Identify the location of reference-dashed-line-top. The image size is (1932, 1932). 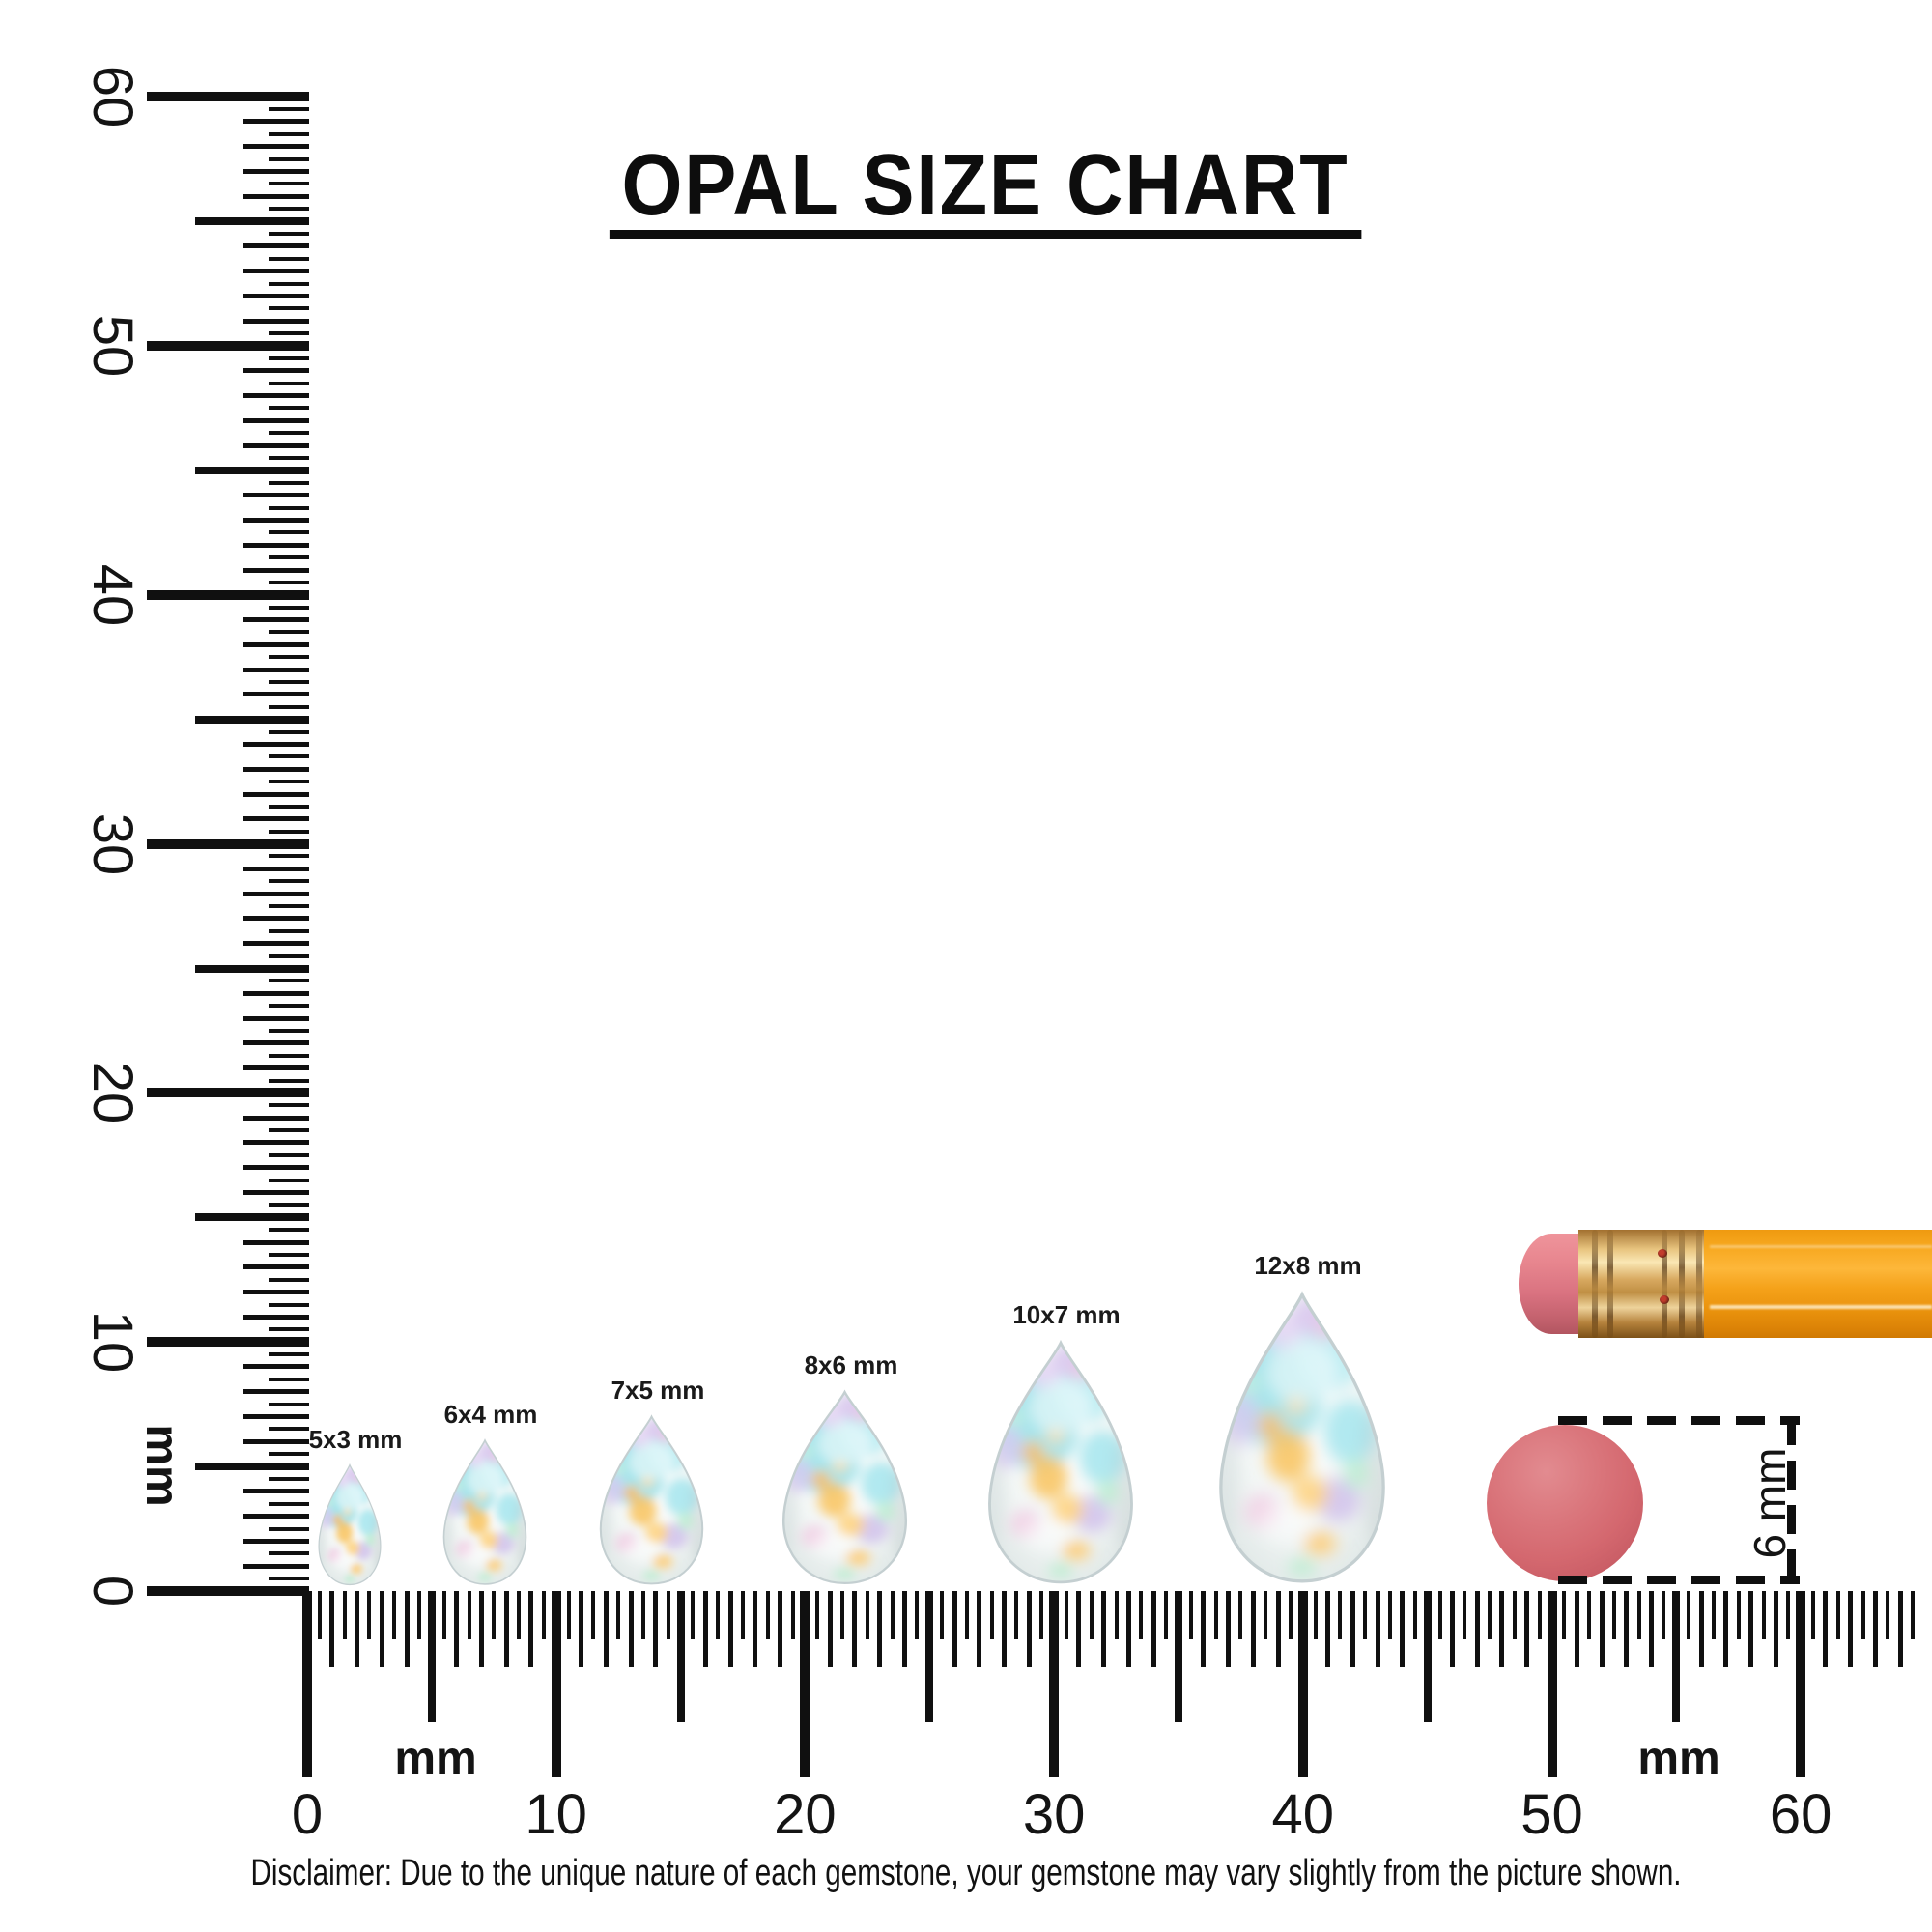
(1679, 1420).